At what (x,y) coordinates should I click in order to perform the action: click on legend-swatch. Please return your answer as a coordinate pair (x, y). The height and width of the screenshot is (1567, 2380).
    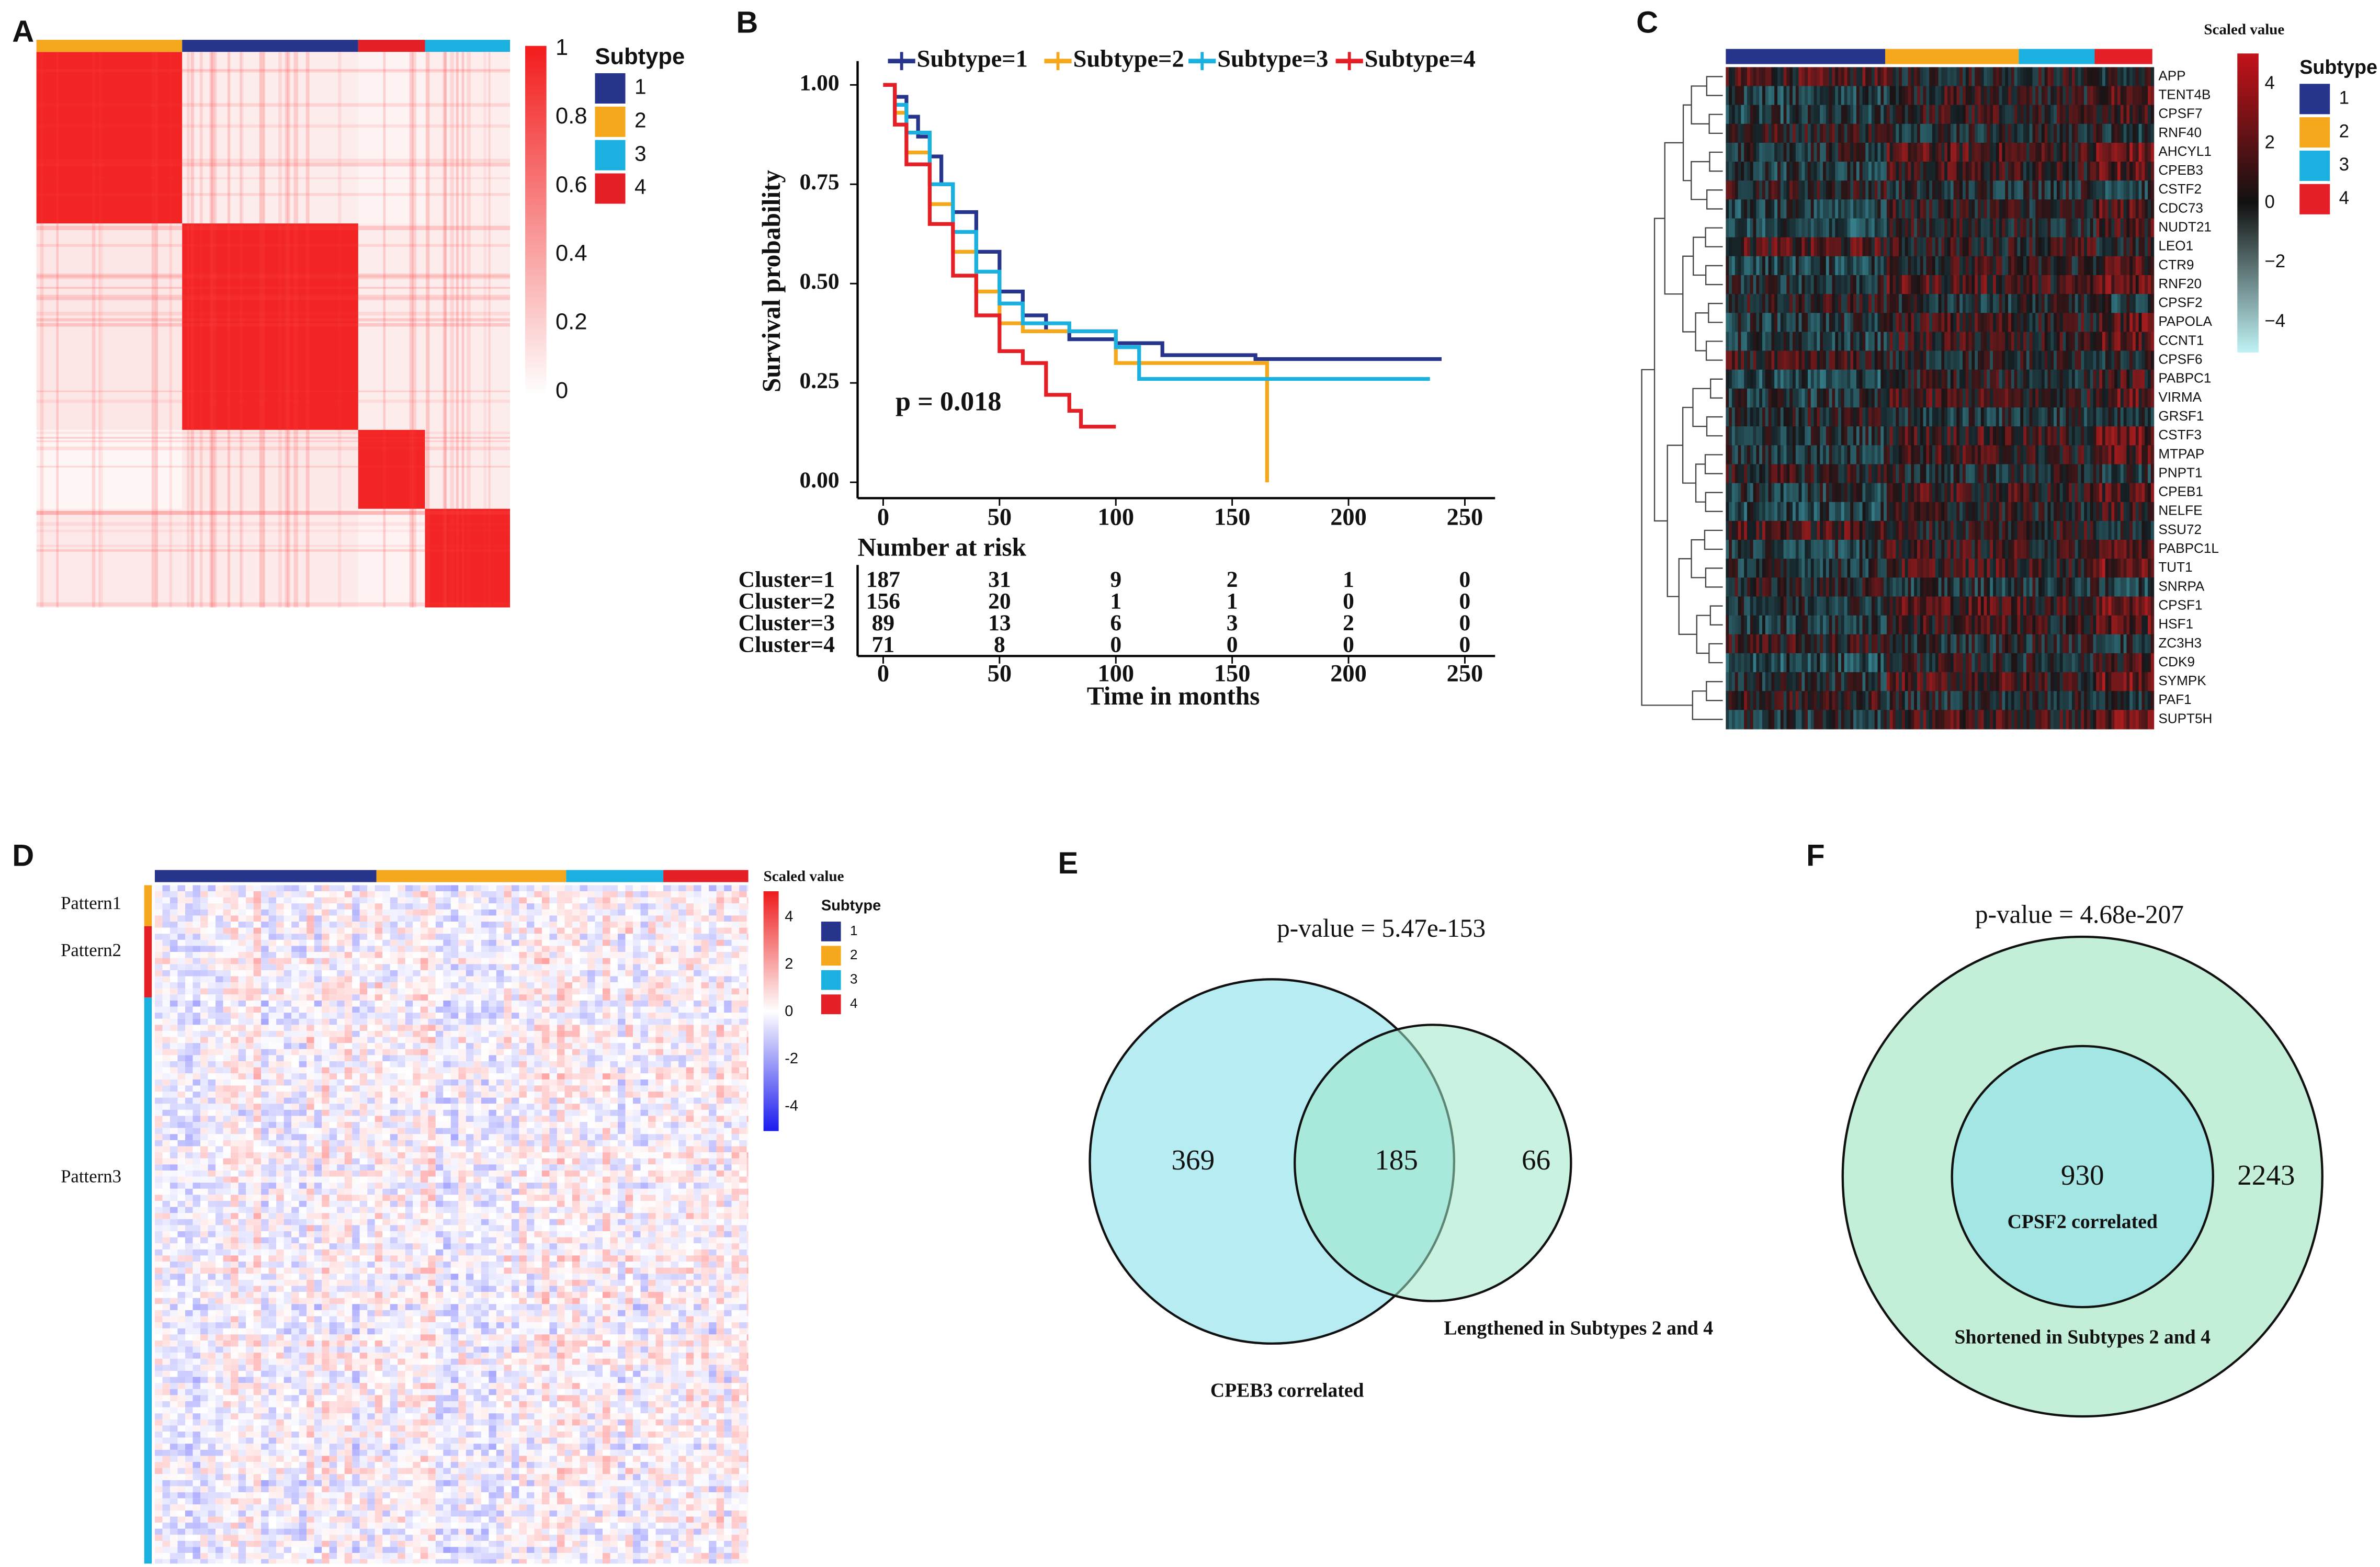
    Looking at the image, I should click on (611, 88).